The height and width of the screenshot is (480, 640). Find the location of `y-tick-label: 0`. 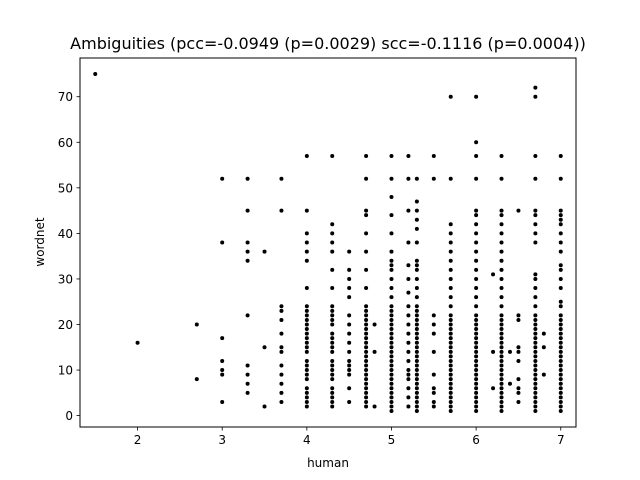

y-tick-label: 0 is located at coordinates (69, 416).